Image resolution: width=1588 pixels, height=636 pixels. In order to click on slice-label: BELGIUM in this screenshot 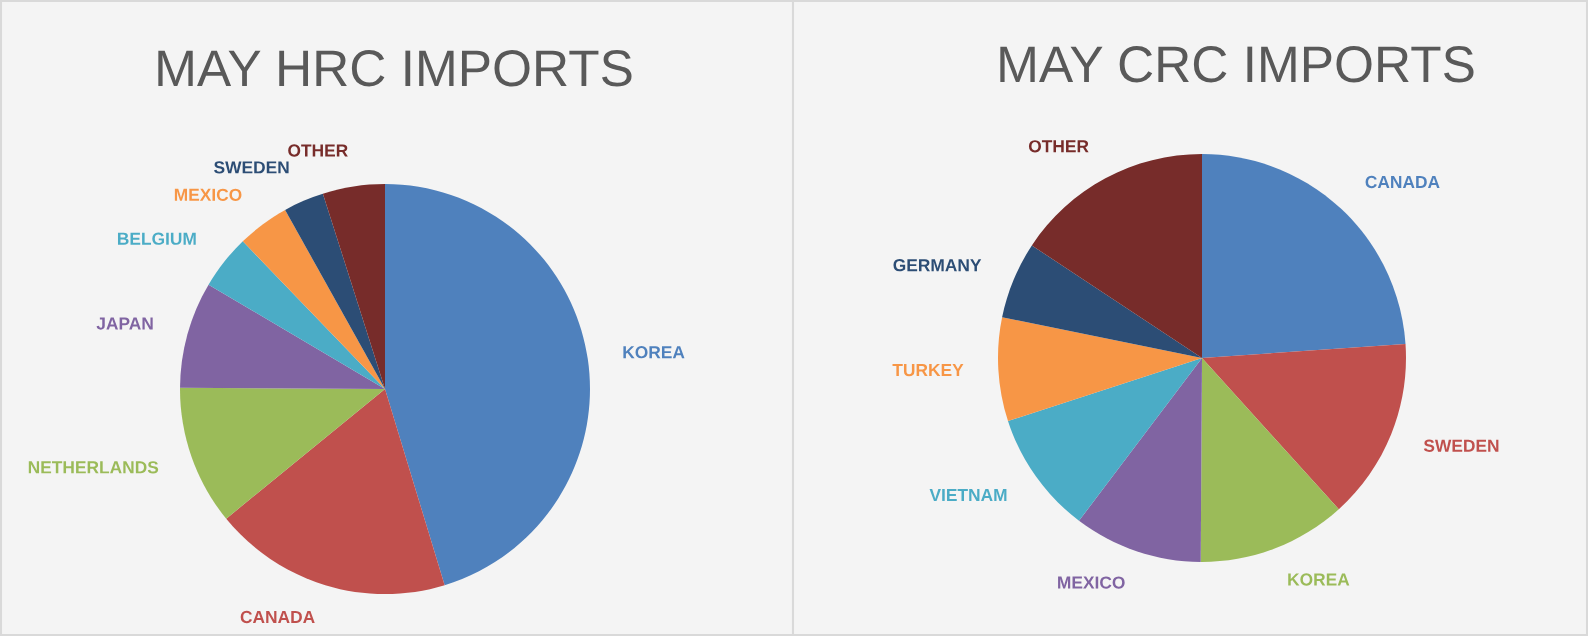, I will do `click(156, 238)`.